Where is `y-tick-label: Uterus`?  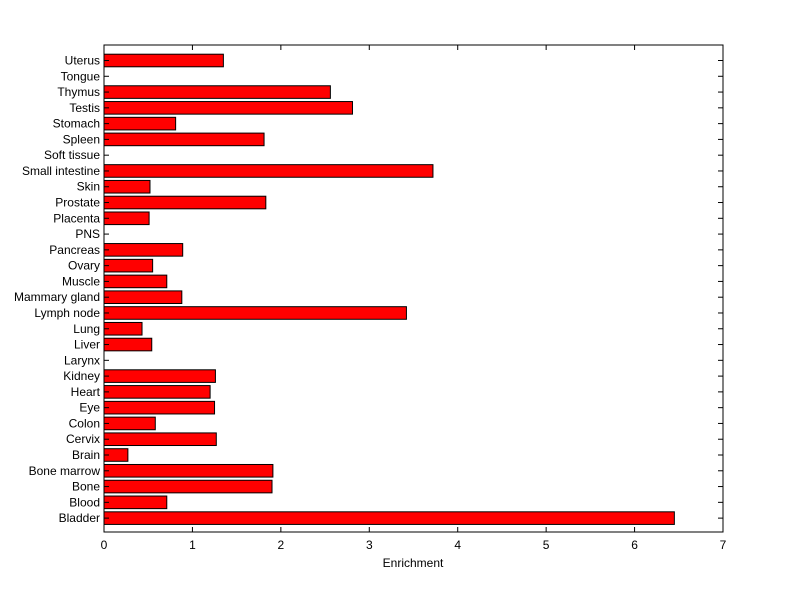 y-tick-label: Uterus is located at coordinates (82, 61).